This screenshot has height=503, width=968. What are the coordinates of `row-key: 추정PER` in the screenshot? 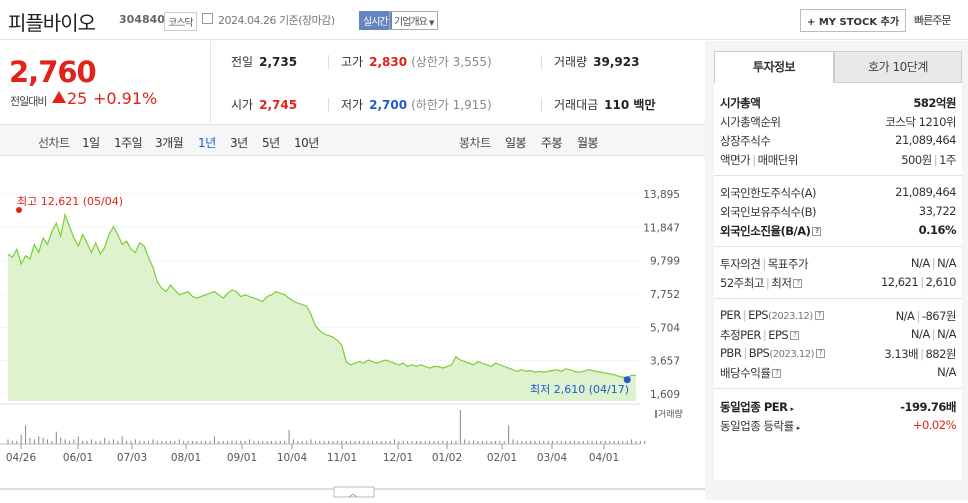 It's located at (740, 335).